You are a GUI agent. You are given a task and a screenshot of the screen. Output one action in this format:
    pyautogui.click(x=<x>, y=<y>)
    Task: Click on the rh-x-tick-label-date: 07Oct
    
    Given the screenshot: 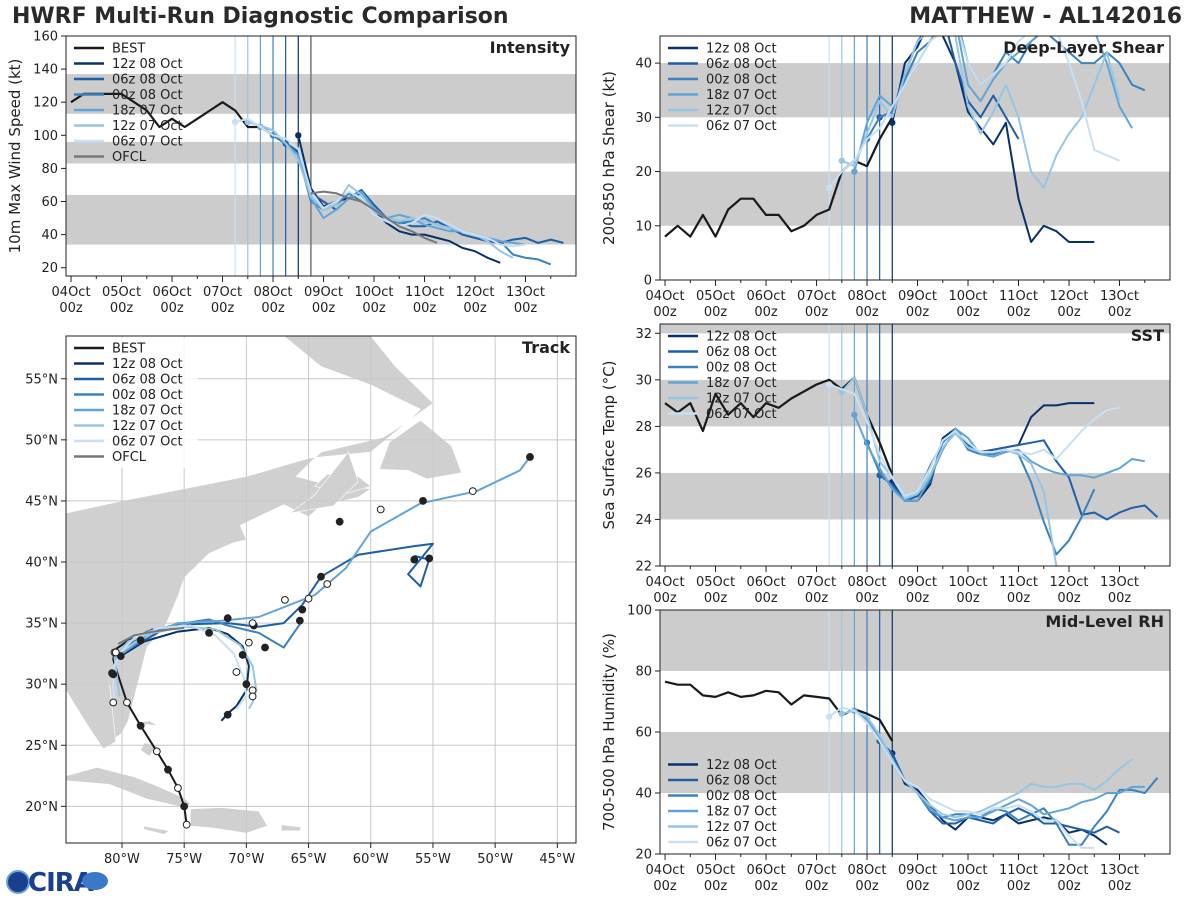 What is the action you would take?
    pyautogui.click(x=816, y=870)
    